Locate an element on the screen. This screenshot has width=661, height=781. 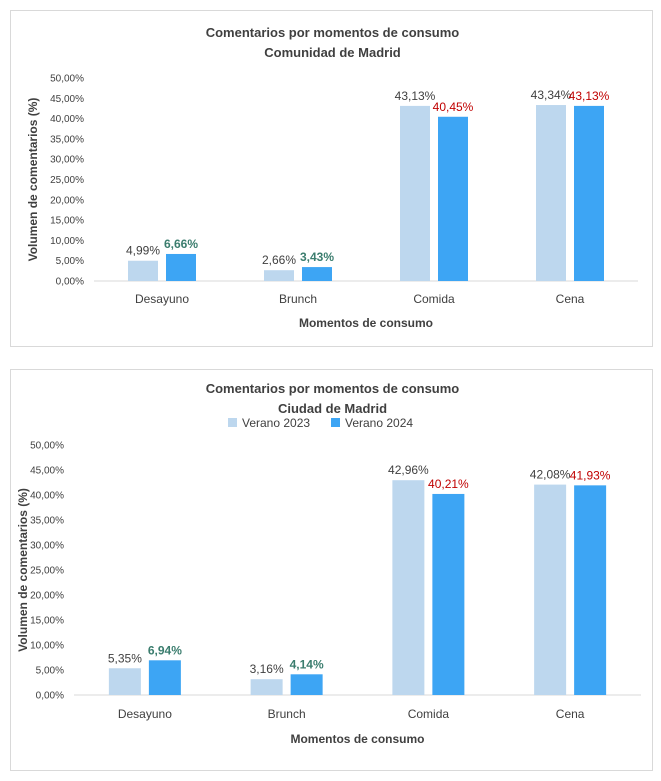
data-label-comida-series-1: 42,96% is located at coordinates (408, 470).